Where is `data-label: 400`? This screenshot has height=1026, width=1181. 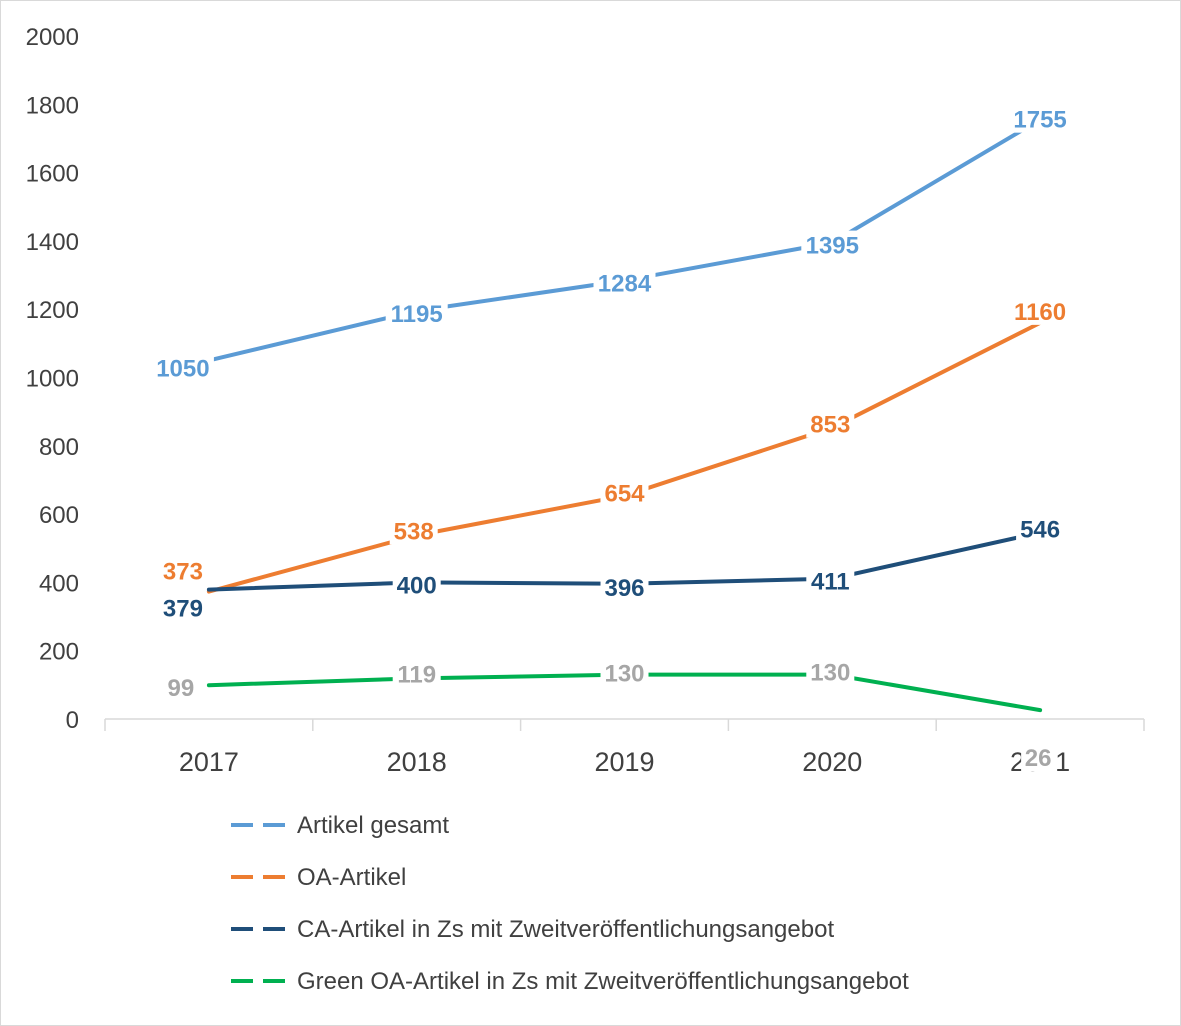 data-label: 400 is located at coordinates (417, 585).